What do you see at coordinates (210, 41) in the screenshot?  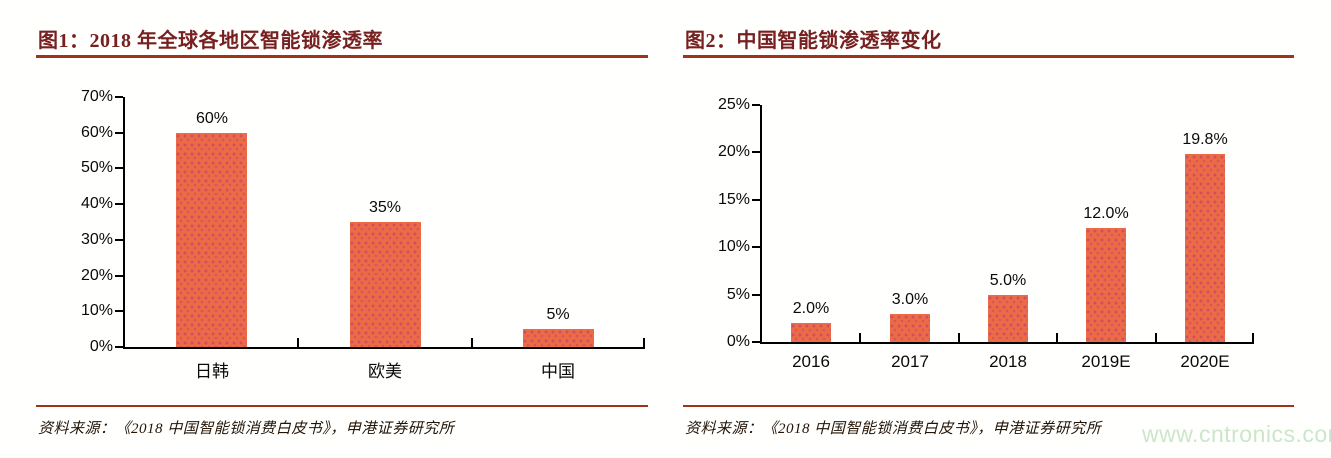 I see `figure1-title: 图1：2018 年全球各地区智能锁渗透率` at bounding box center [210, 41].